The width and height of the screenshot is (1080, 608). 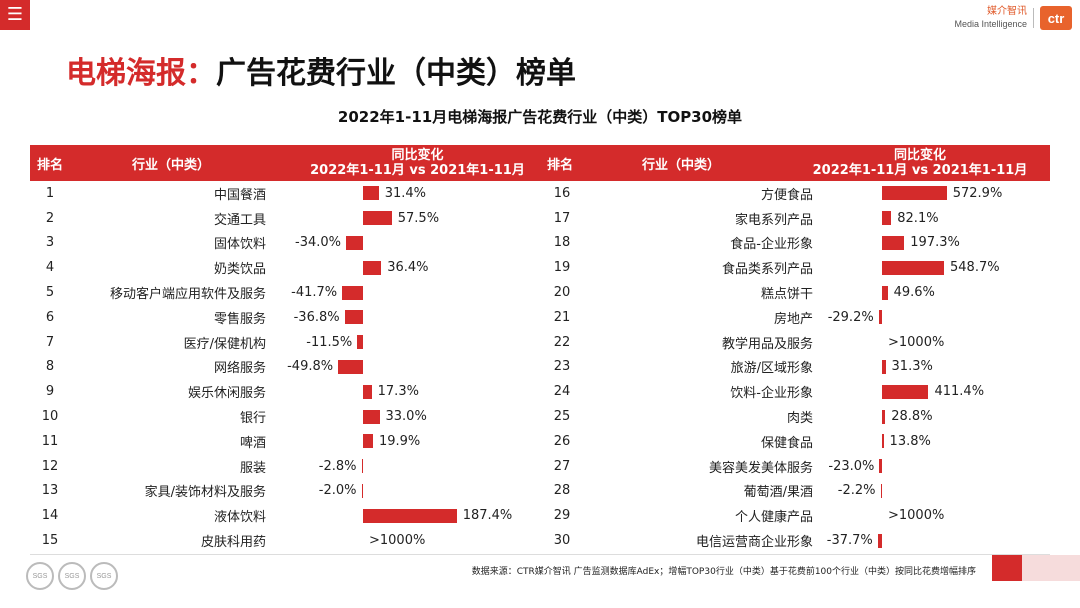 I want to click on bar-value-label: 57.5%, so click(x=418, y=218).